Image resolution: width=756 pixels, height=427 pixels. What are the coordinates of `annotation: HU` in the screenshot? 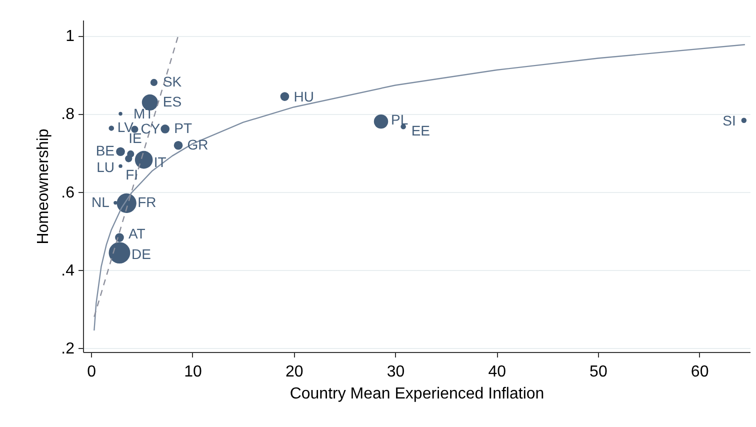 It's located at (304, 96).